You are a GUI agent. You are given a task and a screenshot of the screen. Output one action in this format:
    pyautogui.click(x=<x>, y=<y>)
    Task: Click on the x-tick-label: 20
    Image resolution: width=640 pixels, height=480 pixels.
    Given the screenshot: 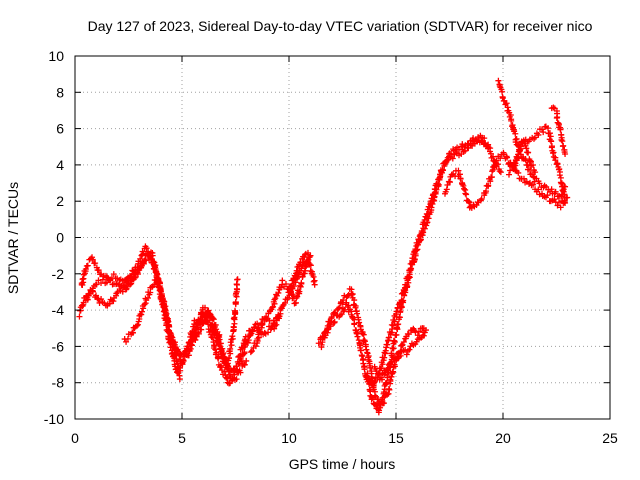 What is the action you would take?
    pyautogui.click(x=503, y=438)
    